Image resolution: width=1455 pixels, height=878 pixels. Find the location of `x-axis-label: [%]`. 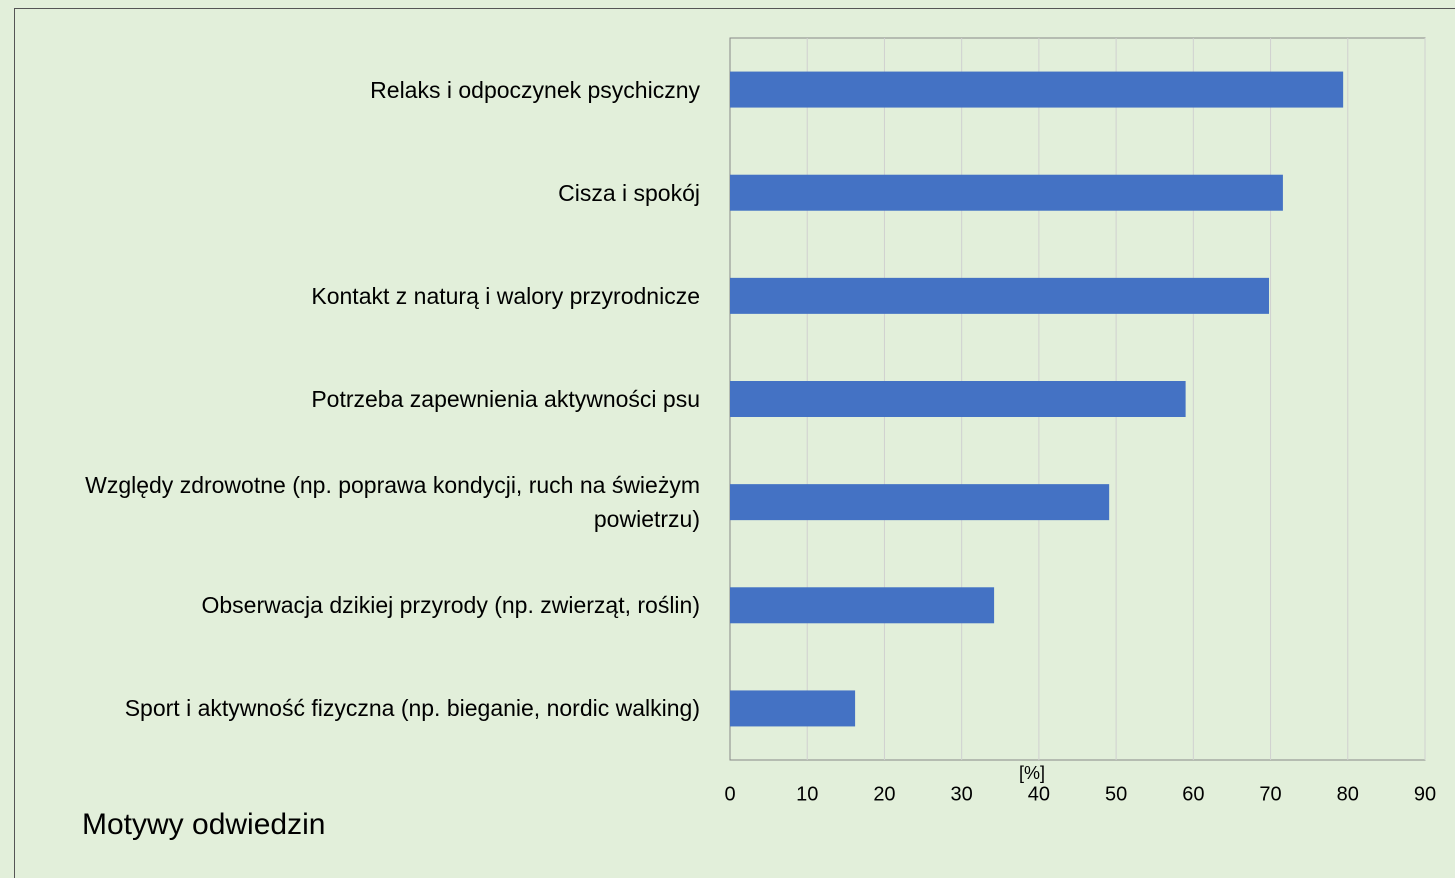

x-axis-label: [%] is located at coordinates (1032, 773).